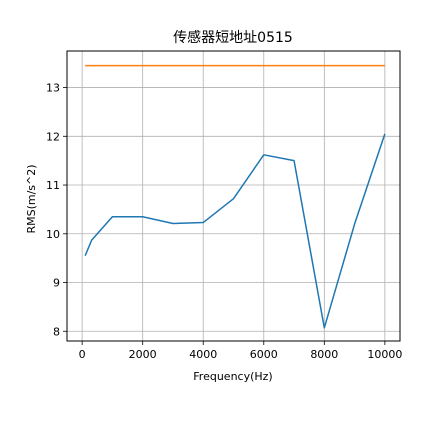 This screenshot has width=444, height=428. I want to click on x-tick-label: 10000, so click(384, 354).